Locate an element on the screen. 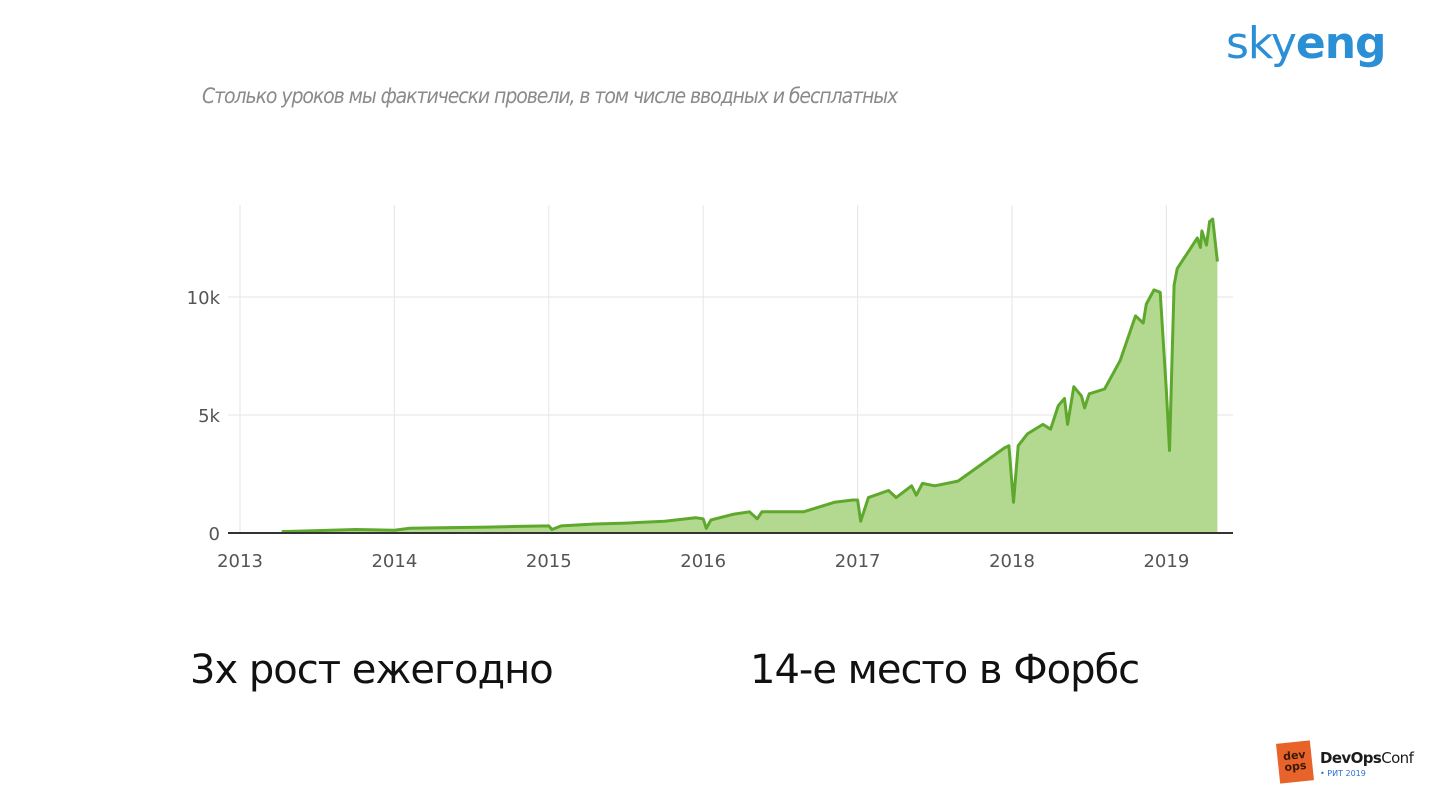  svg-text: 2014 is located at coordinates (394, 561).